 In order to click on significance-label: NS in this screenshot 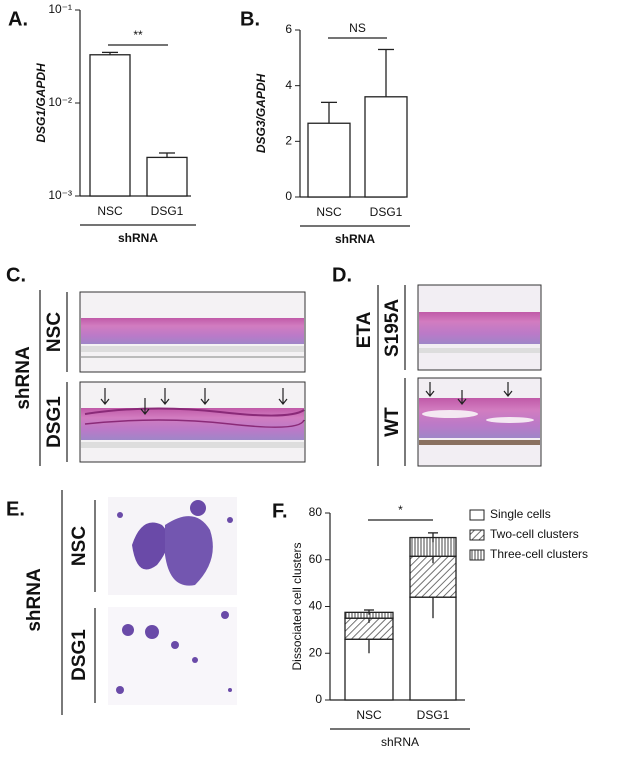, I will do `click(357, 28)`.